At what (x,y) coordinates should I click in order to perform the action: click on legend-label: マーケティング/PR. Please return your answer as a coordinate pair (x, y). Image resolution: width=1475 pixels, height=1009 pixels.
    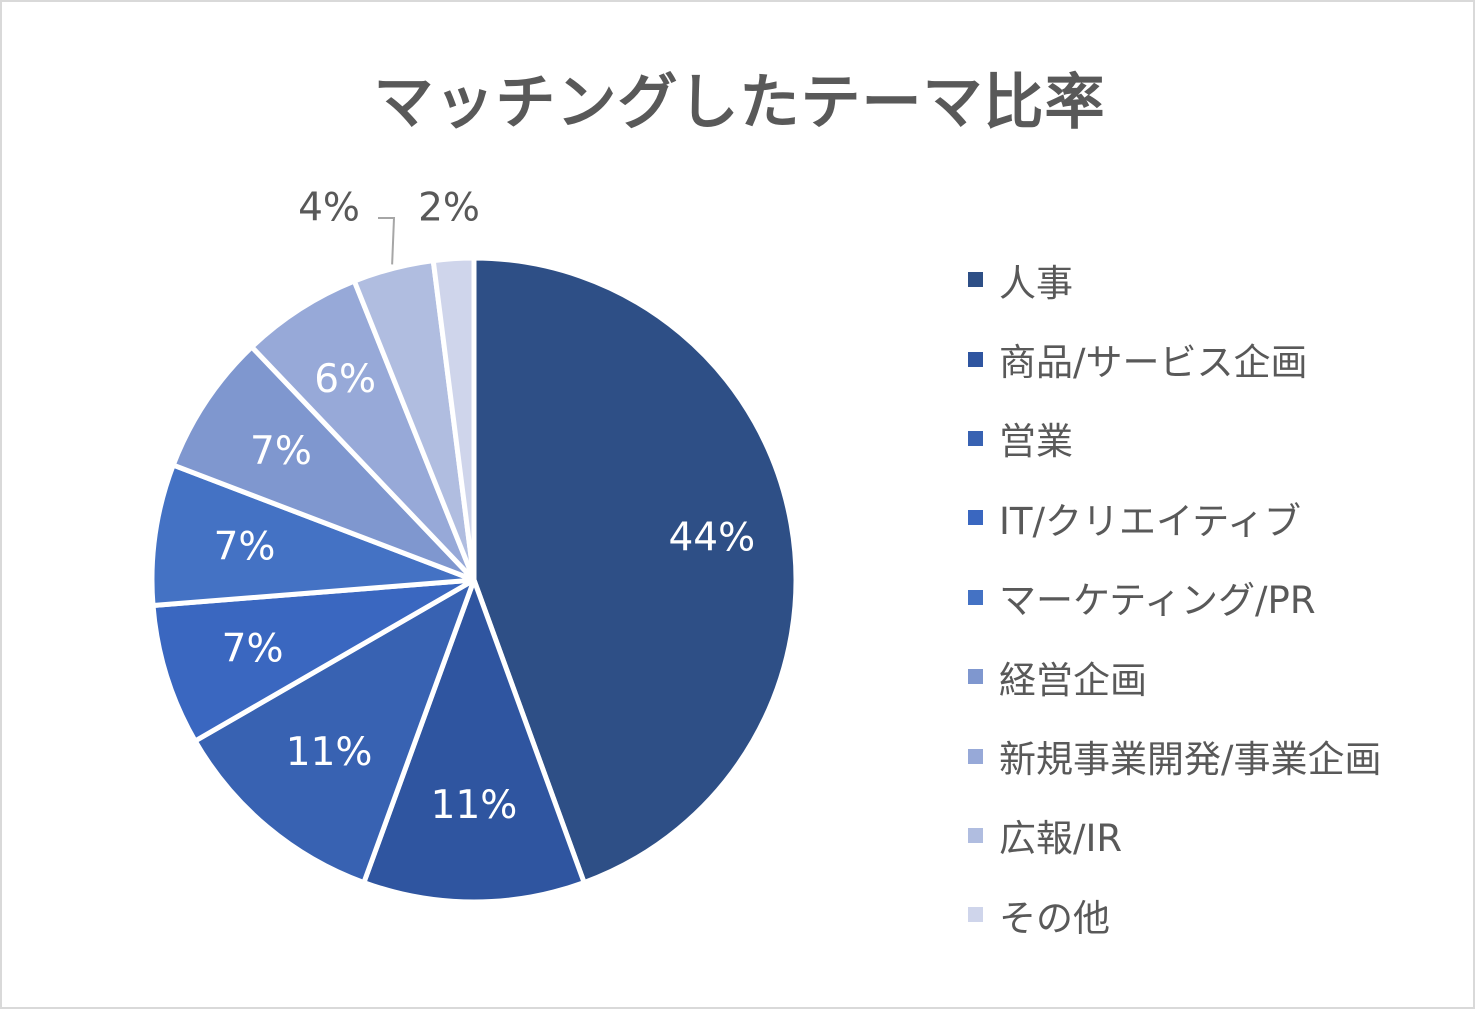
    Looking at the image, I should click on (1157, 601).